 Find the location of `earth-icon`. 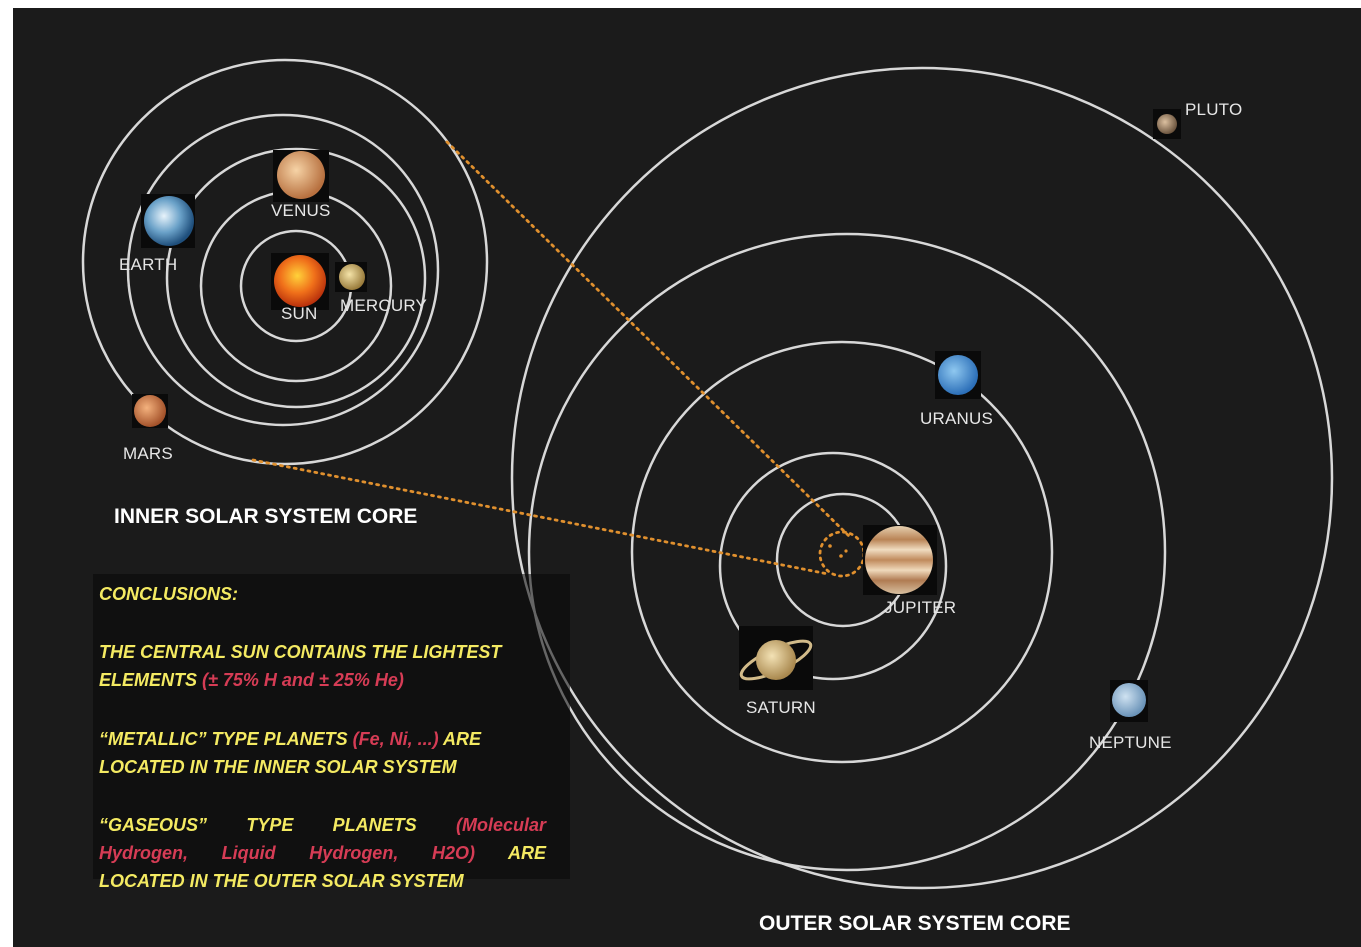

earth-icon is located at coordinates (168, 221).